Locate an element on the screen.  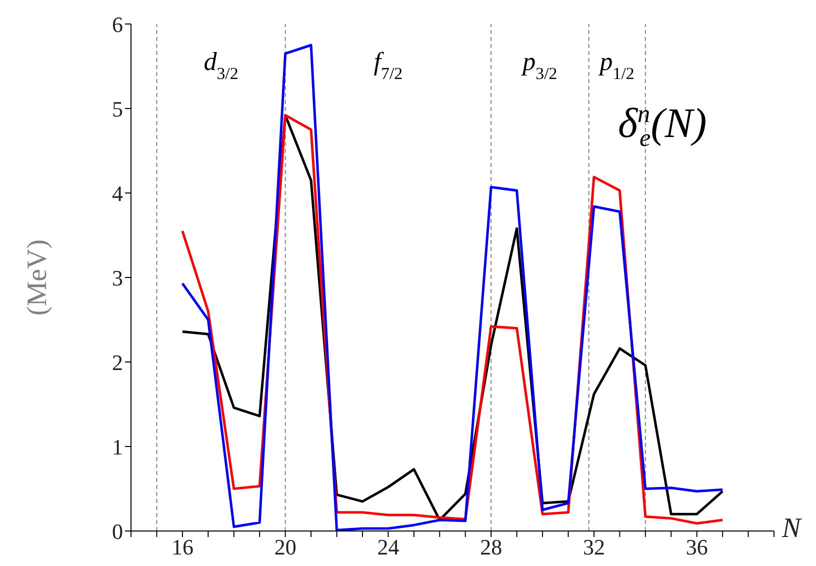
y-tick-label: 2 is located at coordinates (117, 362).